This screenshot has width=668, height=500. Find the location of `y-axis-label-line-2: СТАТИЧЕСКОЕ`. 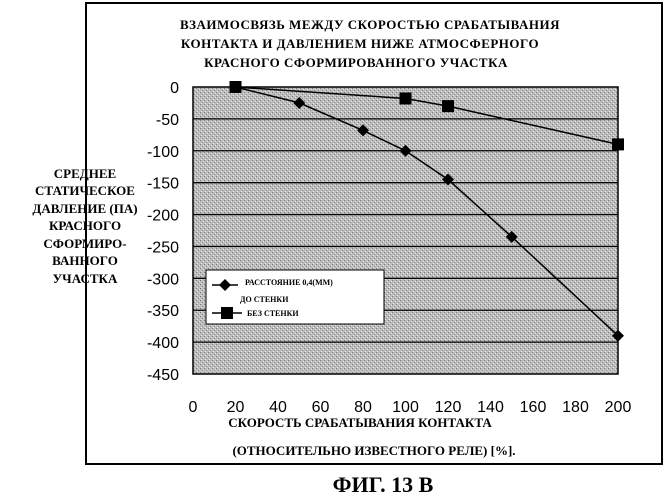

y-axis-label-line-2: СТАТИЧЕСКОЕ is located at coordinates (85, 190).